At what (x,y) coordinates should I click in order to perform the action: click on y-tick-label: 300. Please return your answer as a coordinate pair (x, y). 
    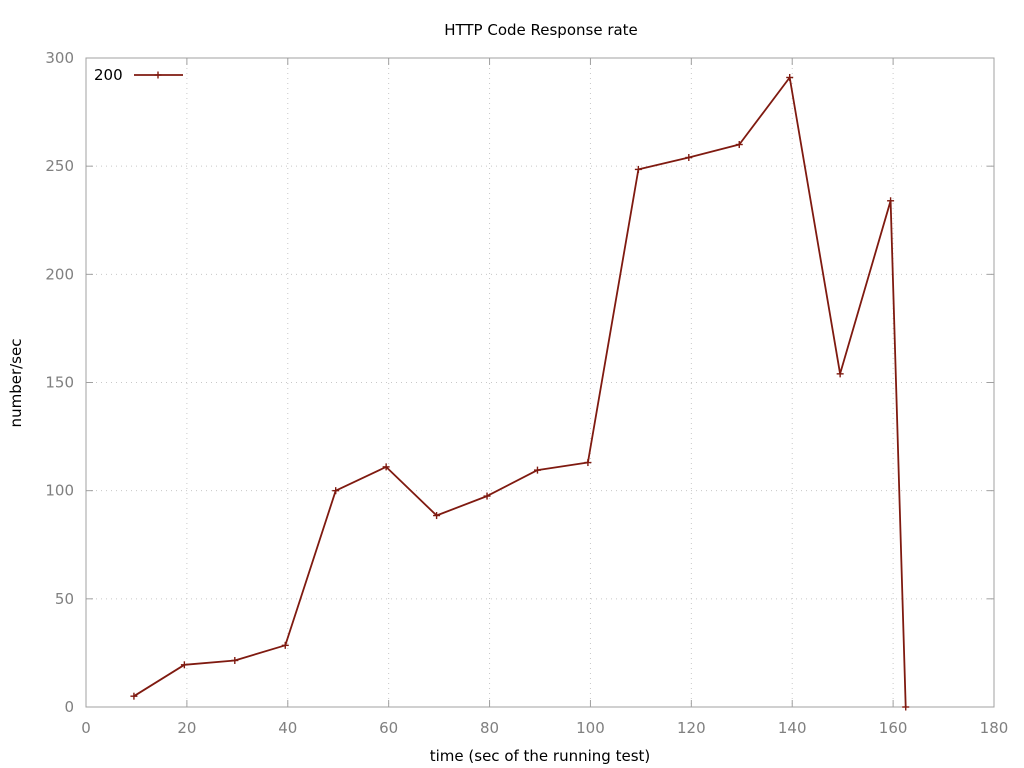
    Looking at the image, I should click on (59, 58).